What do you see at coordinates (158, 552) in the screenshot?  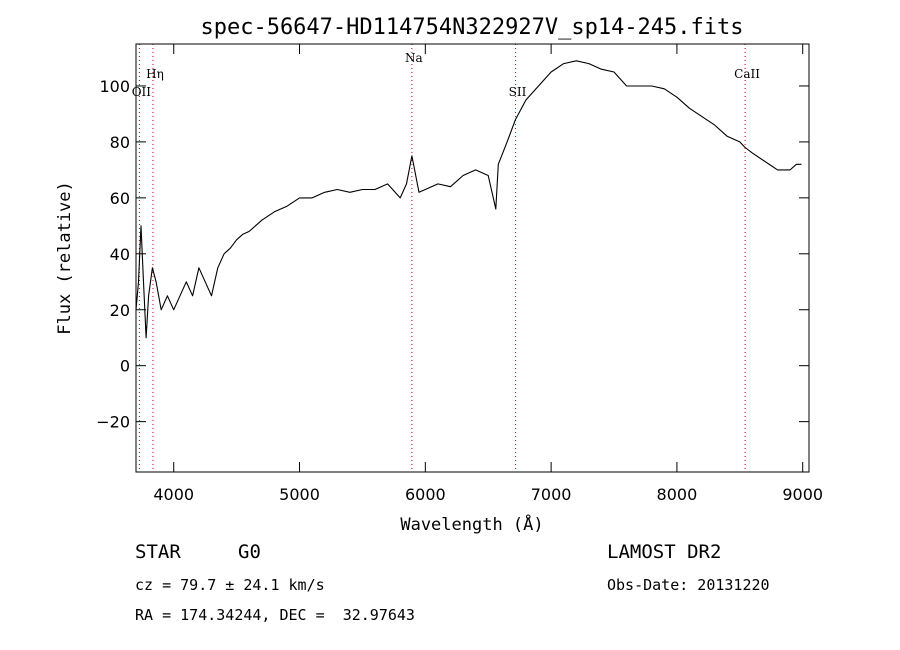 I see `object-class: STAR` at bounding box center [158, 552].